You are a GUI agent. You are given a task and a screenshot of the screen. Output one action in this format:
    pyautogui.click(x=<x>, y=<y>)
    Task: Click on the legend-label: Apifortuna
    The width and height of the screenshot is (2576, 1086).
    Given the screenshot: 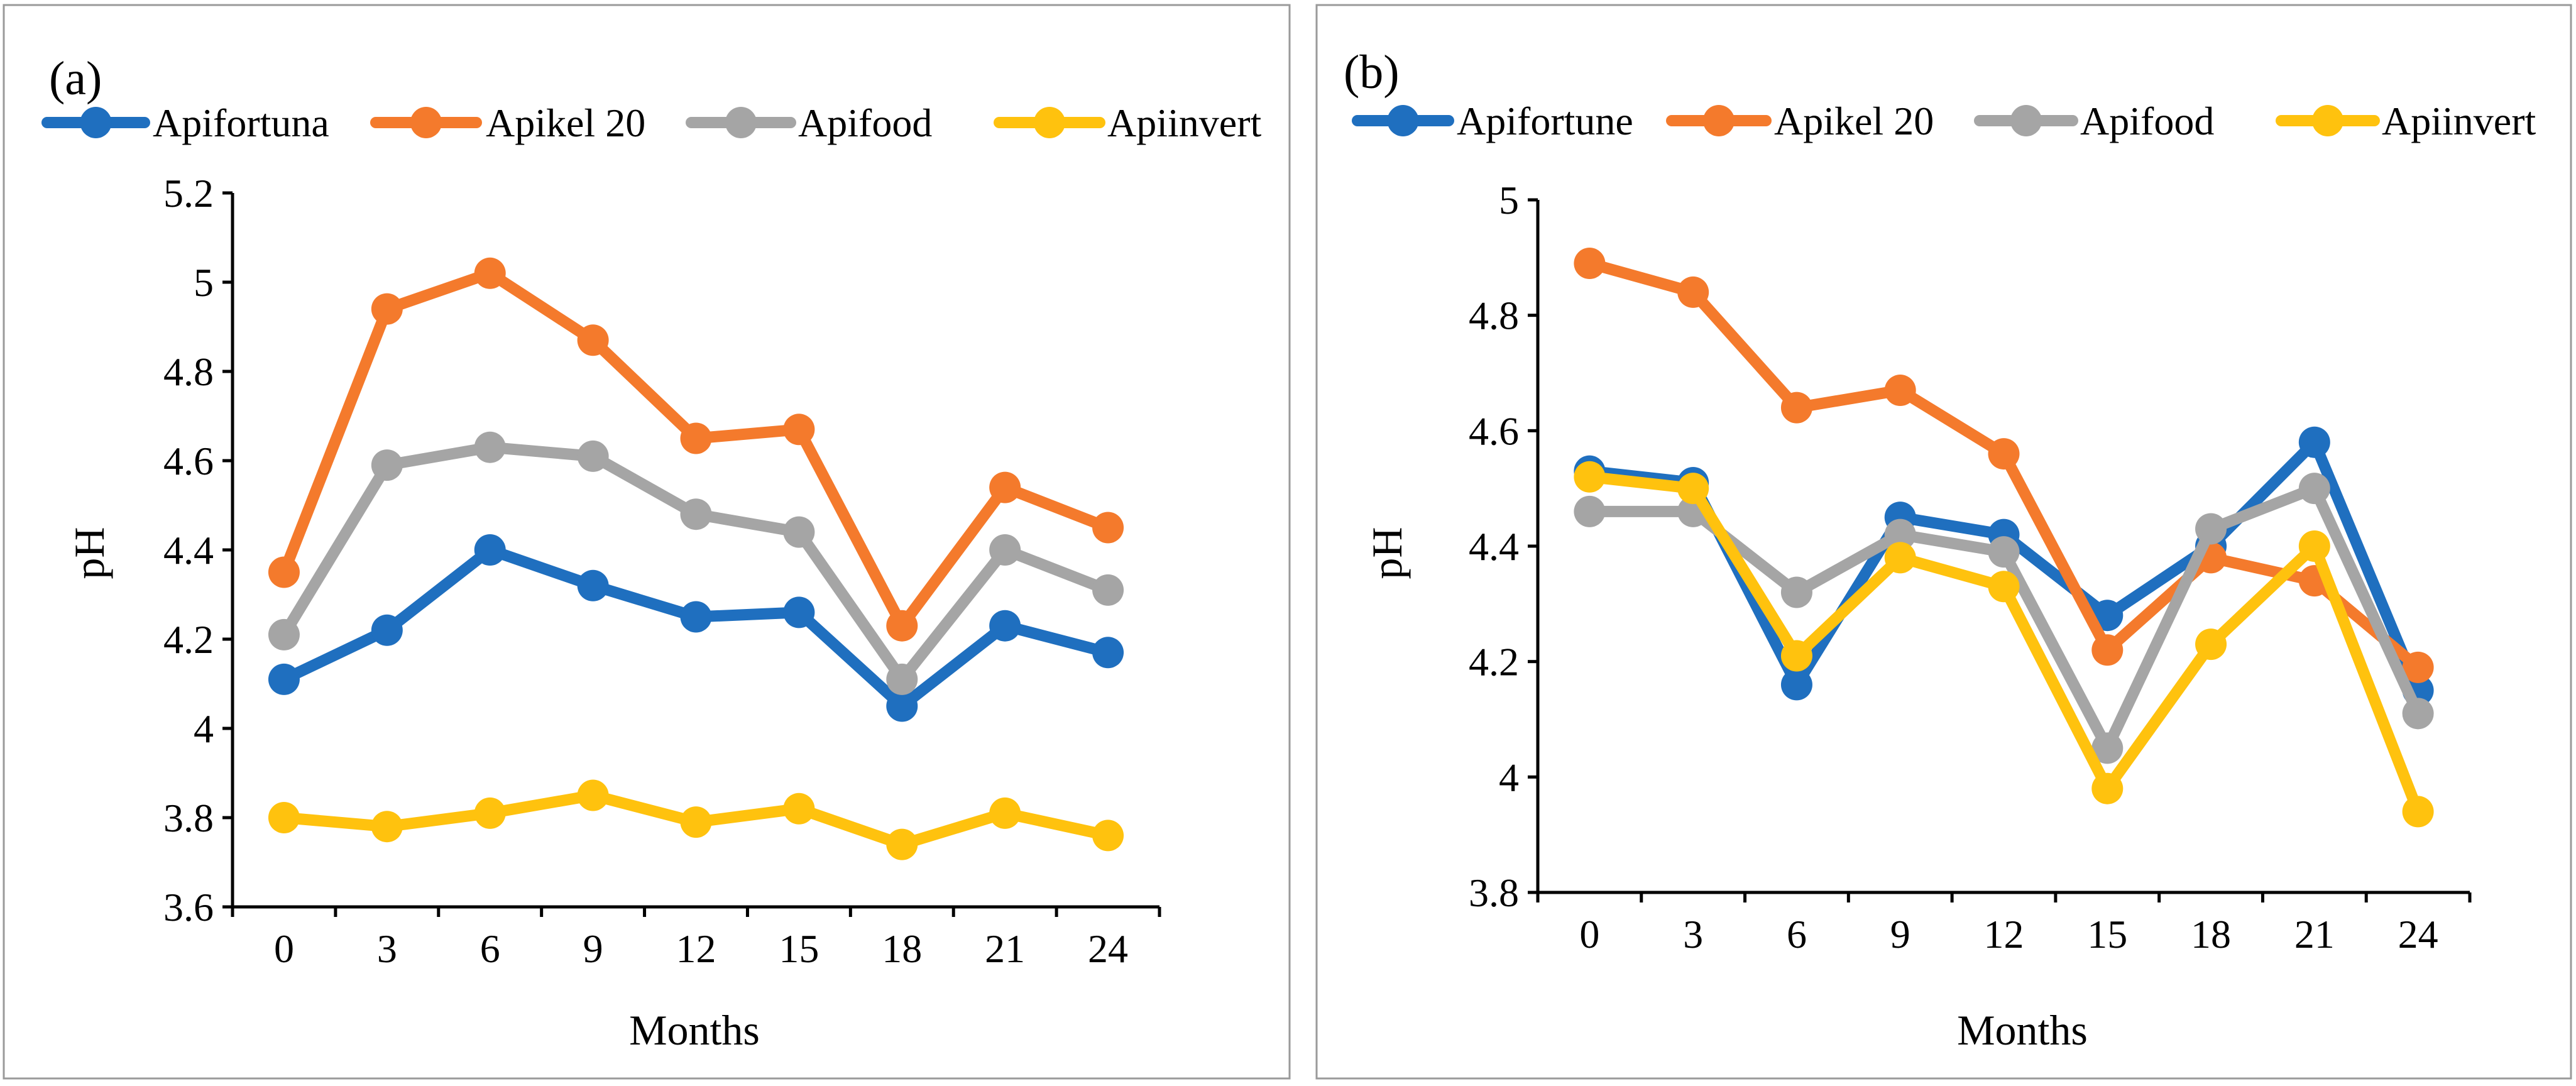 What is the action you would take?
    pyautogui.click(x=241, y=123)
    